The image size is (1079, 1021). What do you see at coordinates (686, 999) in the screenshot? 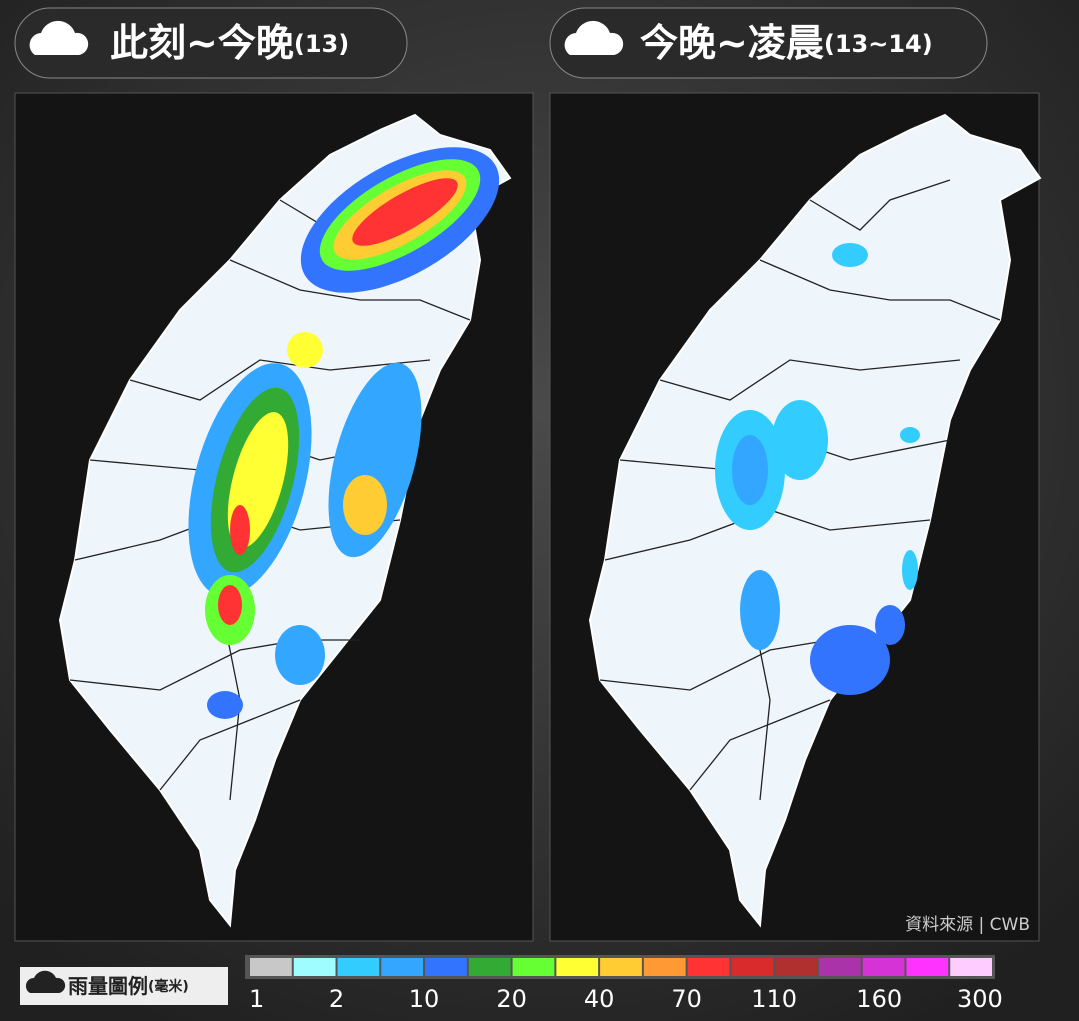
I see `legend-label: 70` at bounding box center [686, 999].